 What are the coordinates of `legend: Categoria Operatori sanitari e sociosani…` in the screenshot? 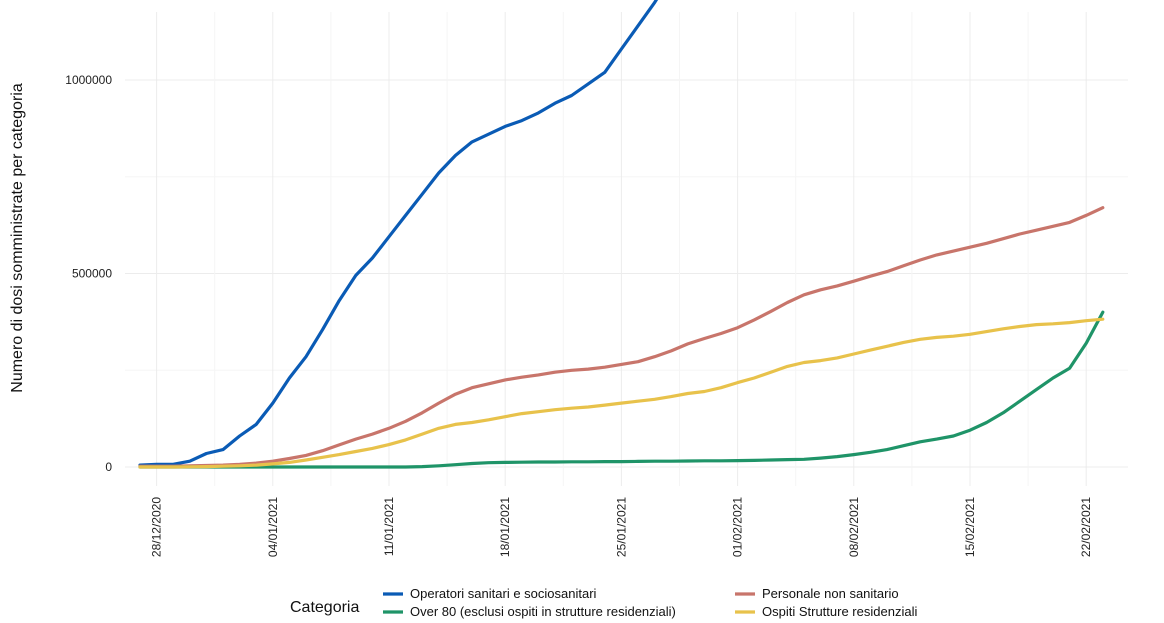 It's located at (603, 602).